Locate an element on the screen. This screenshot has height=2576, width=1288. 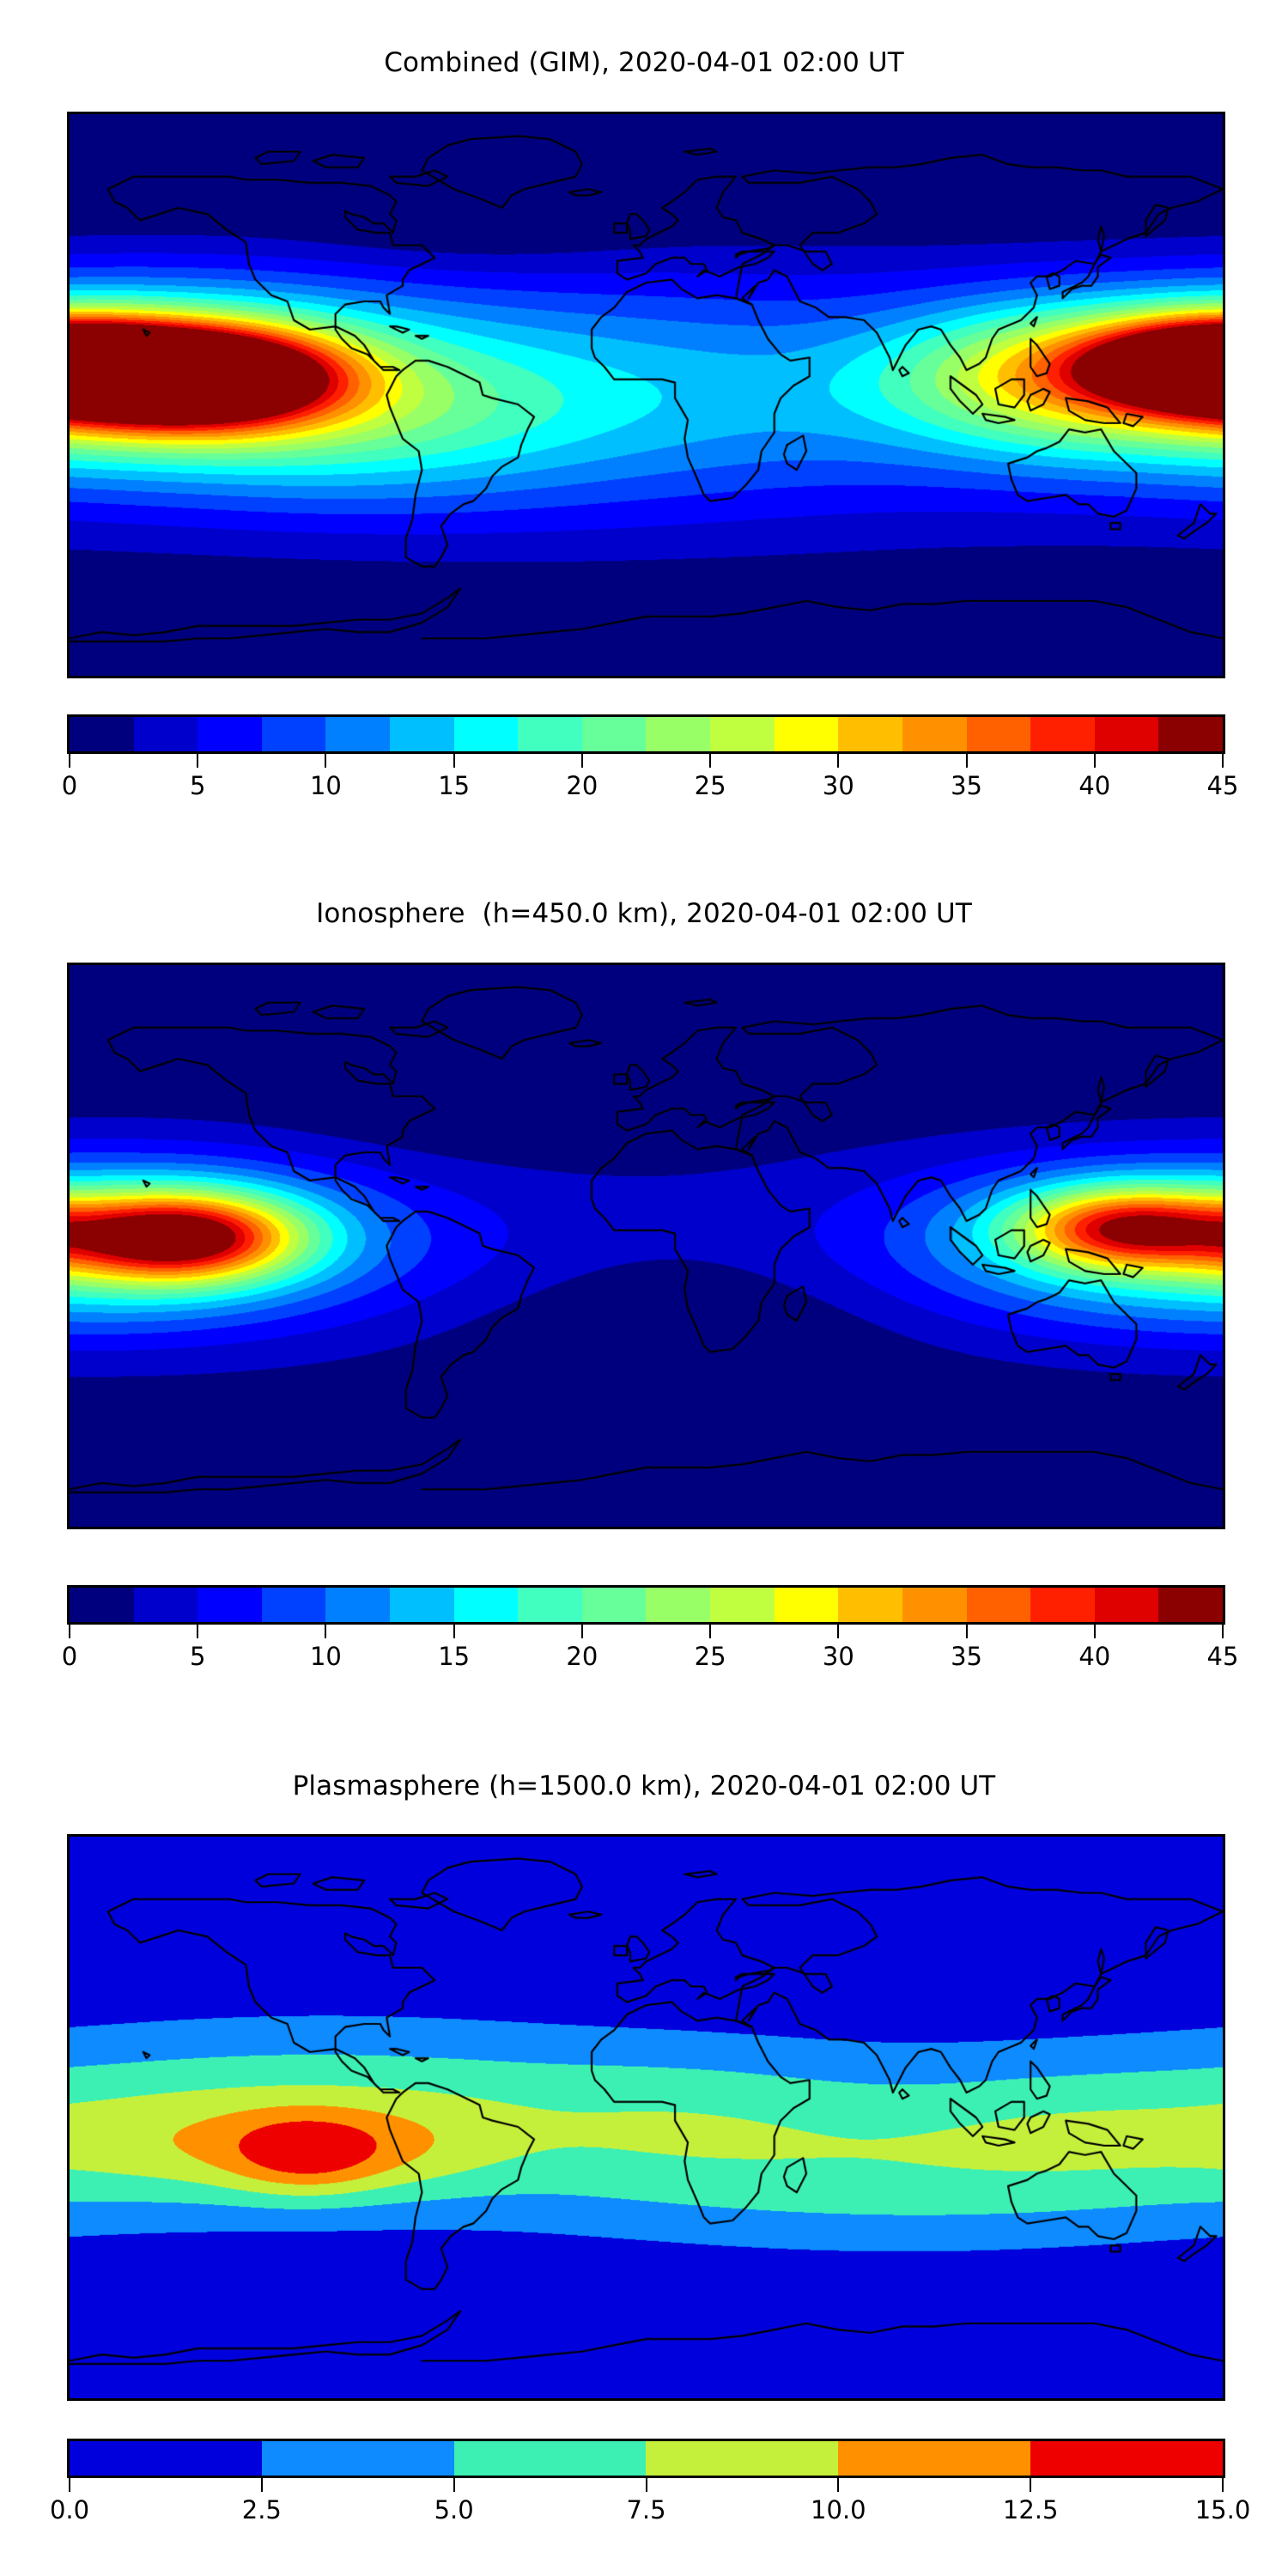
colorbar-tick-label: 5.0 is located at coordinates (454, 2509).